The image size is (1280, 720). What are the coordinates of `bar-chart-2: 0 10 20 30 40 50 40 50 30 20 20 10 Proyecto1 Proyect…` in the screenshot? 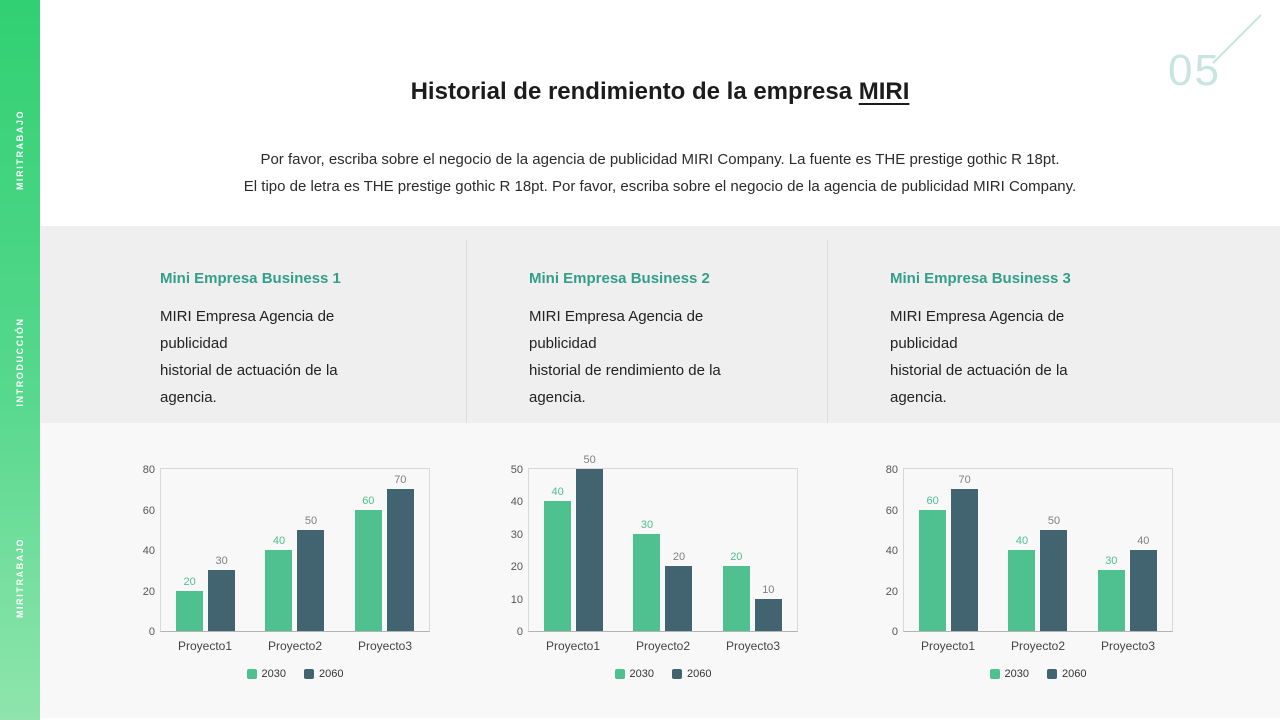 It's located at (652, 566).